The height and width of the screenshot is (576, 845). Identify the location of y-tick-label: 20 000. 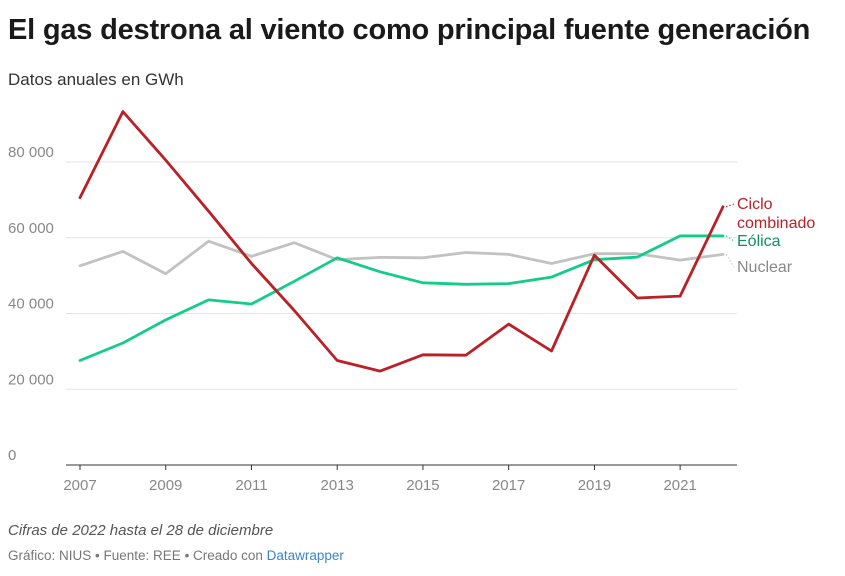
(31, 379).